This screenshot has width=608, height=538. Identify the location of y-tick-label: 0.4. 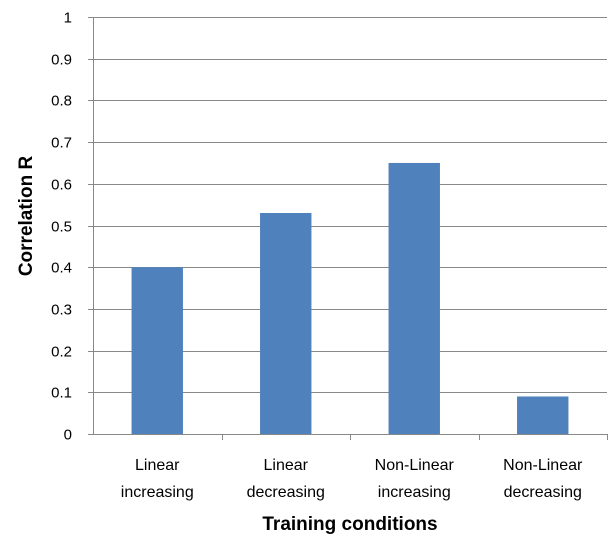
(61, 268).